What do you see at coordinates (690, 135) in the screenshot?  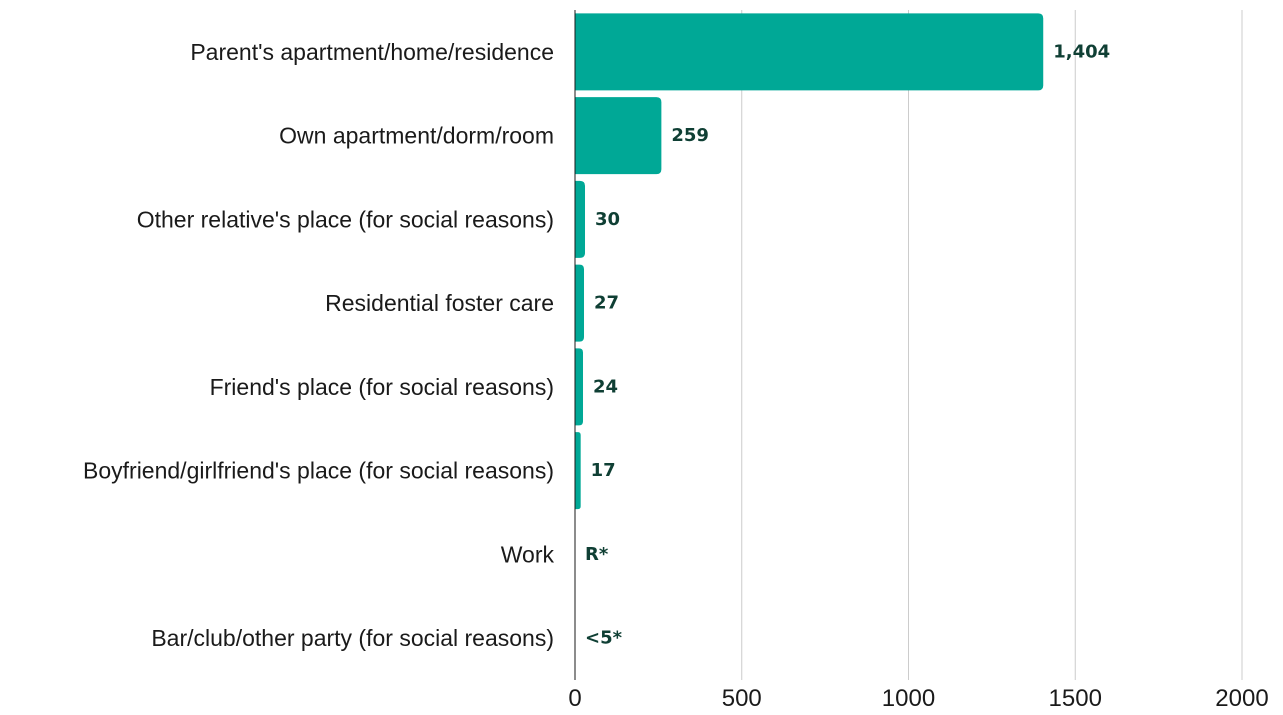 I see `value-label: 259` at bounding box center [690, 135].